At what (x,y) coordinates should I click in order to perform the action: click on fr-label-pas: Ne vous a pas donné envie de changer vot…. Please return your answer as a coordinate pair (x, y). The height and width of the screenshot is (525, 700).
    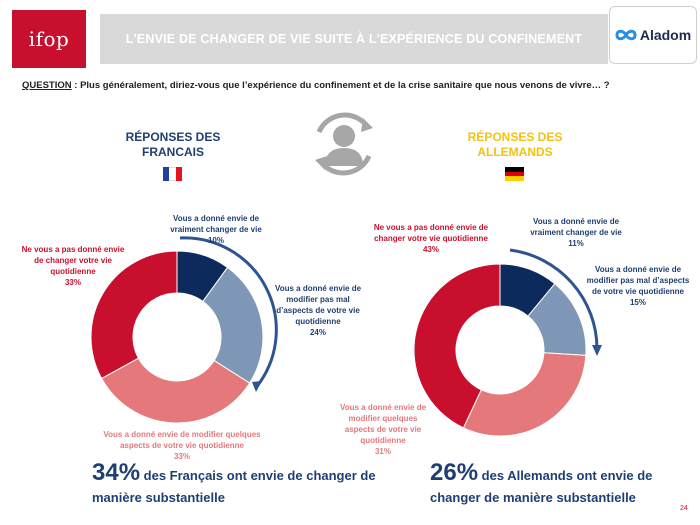
    Looking at the image, I should click on (73, 266).